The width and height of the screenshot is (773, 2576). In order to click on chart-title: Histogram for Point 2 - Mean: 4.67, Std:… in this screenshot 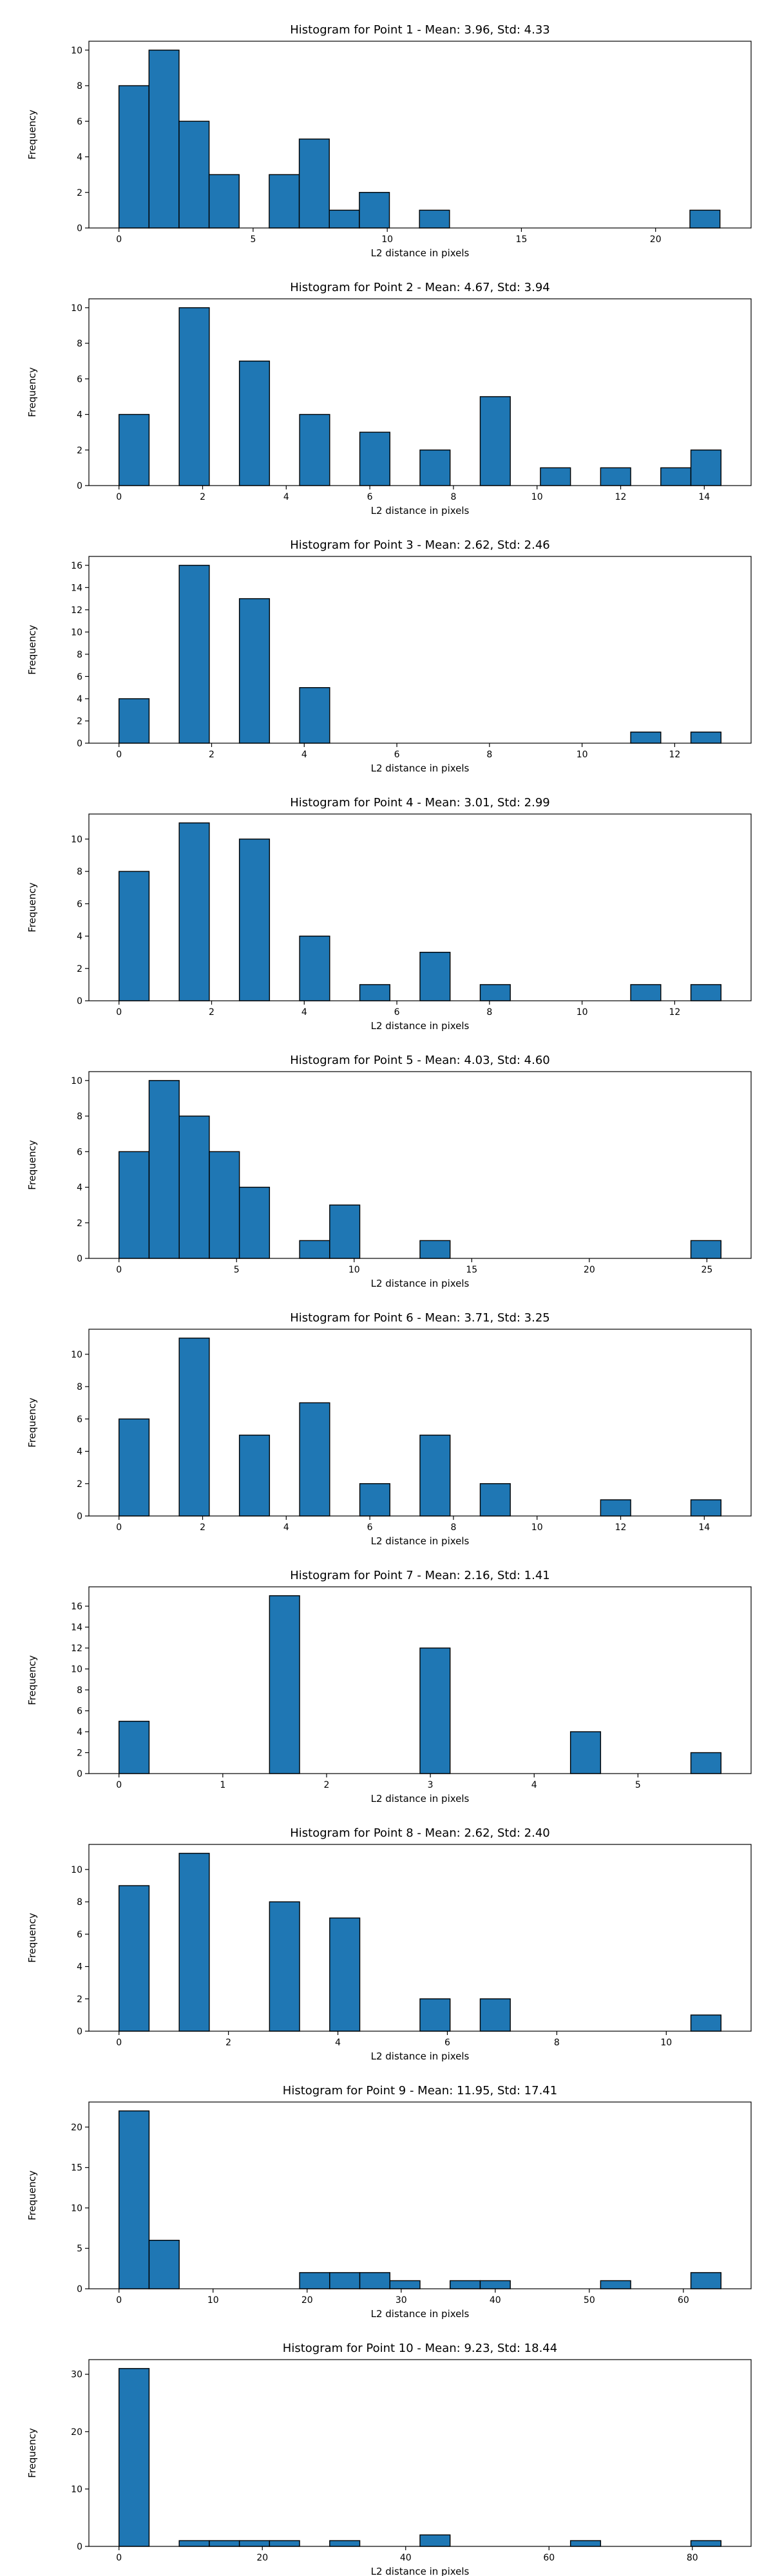, I will do `click(420, 287)`.